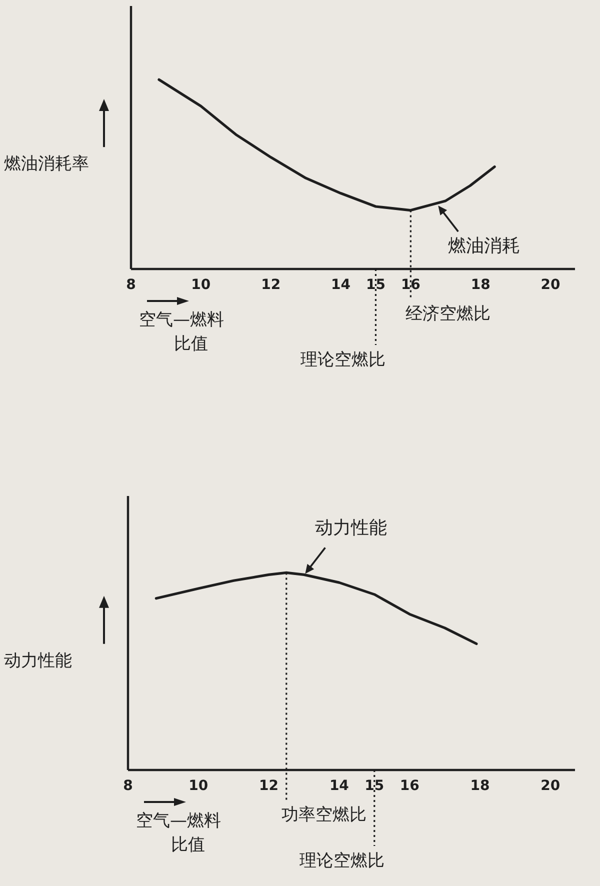  I want to click on y-axis-title: 动力性能, so click(38, 660).